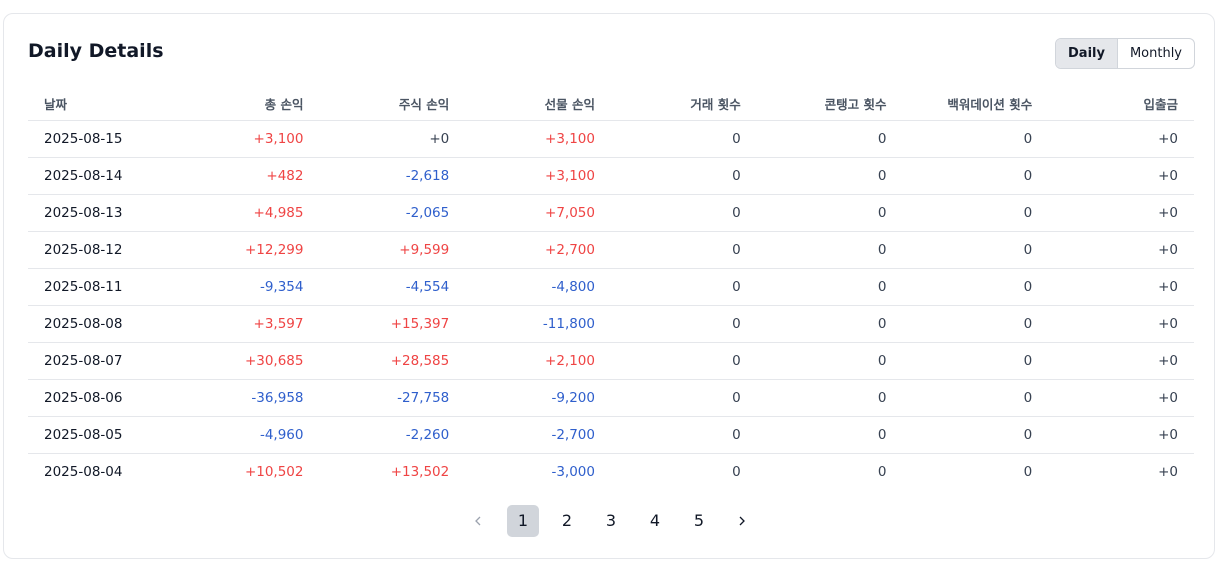 The height and width of the screenshot is (574, 1231). I want to click on page-button: 2, so click(567, 520).